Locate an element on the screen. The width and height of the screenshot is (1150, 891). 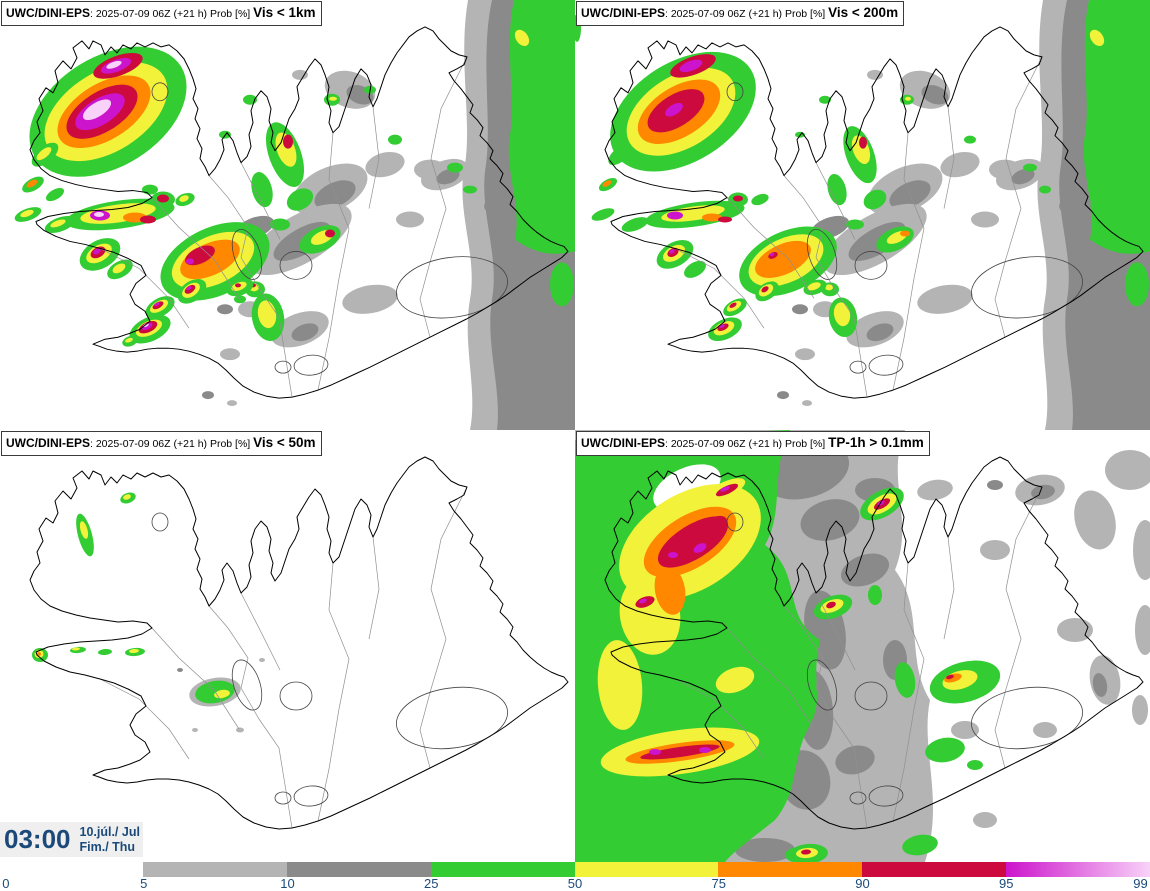
colorbar-tick: 75 is located at coordinates (718, 883).